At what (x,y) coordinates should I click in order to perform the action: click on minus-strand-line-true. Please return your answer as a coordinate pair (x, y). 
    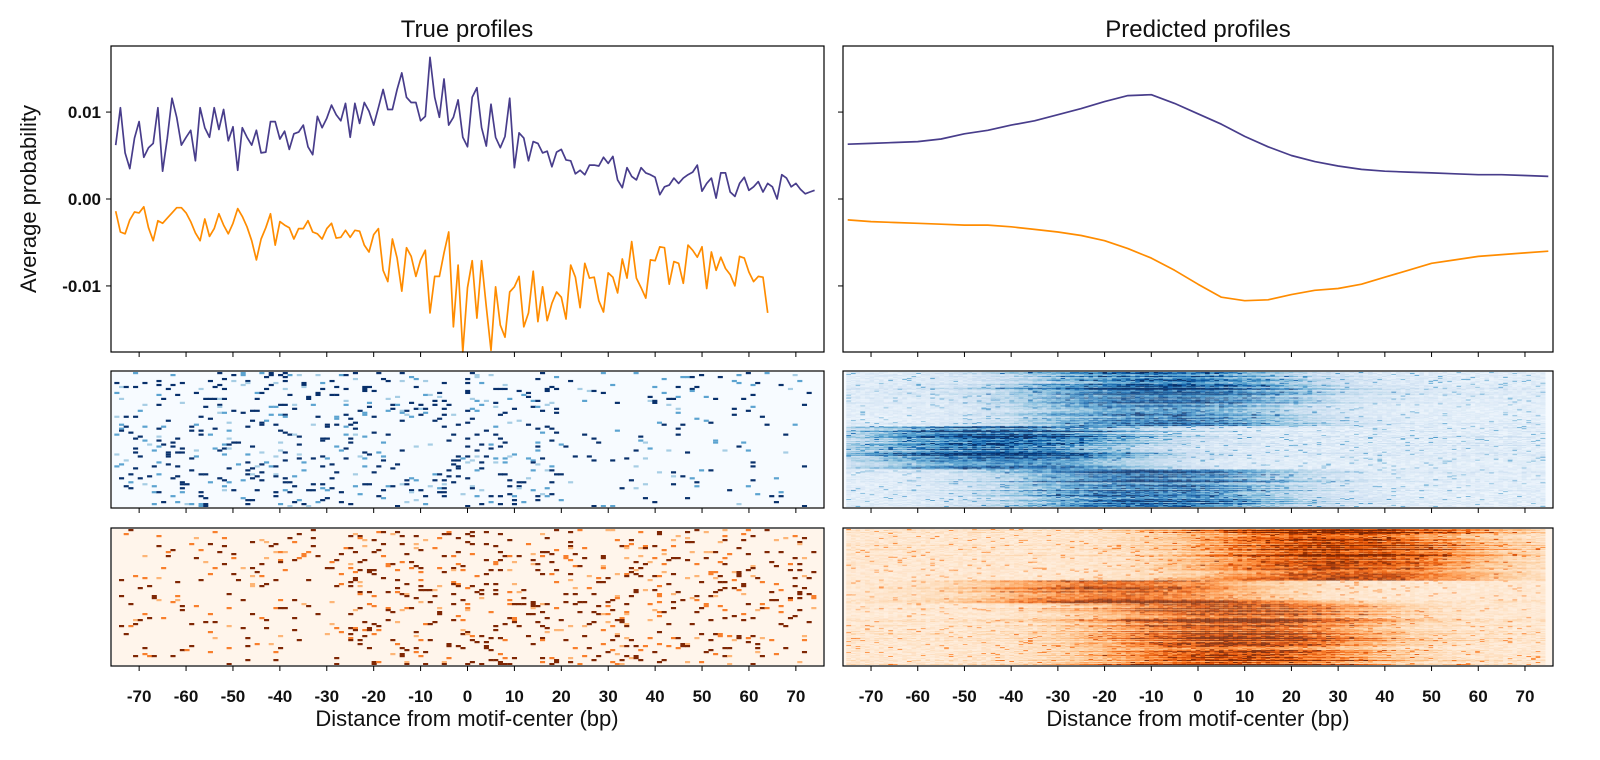
    Looking at the image, I should click on (441, 279).